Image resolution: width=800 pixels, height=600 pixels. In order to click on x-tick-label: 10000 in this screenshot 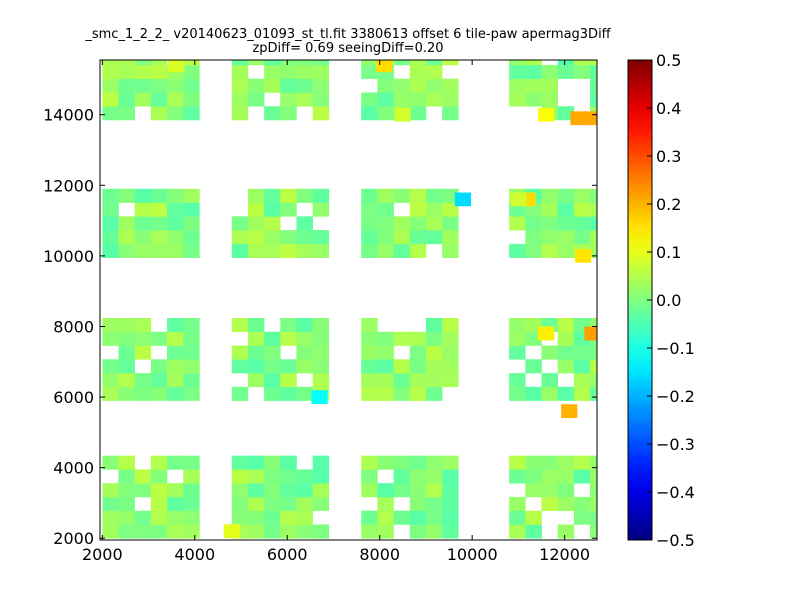, I will do `click(472, 554)`.